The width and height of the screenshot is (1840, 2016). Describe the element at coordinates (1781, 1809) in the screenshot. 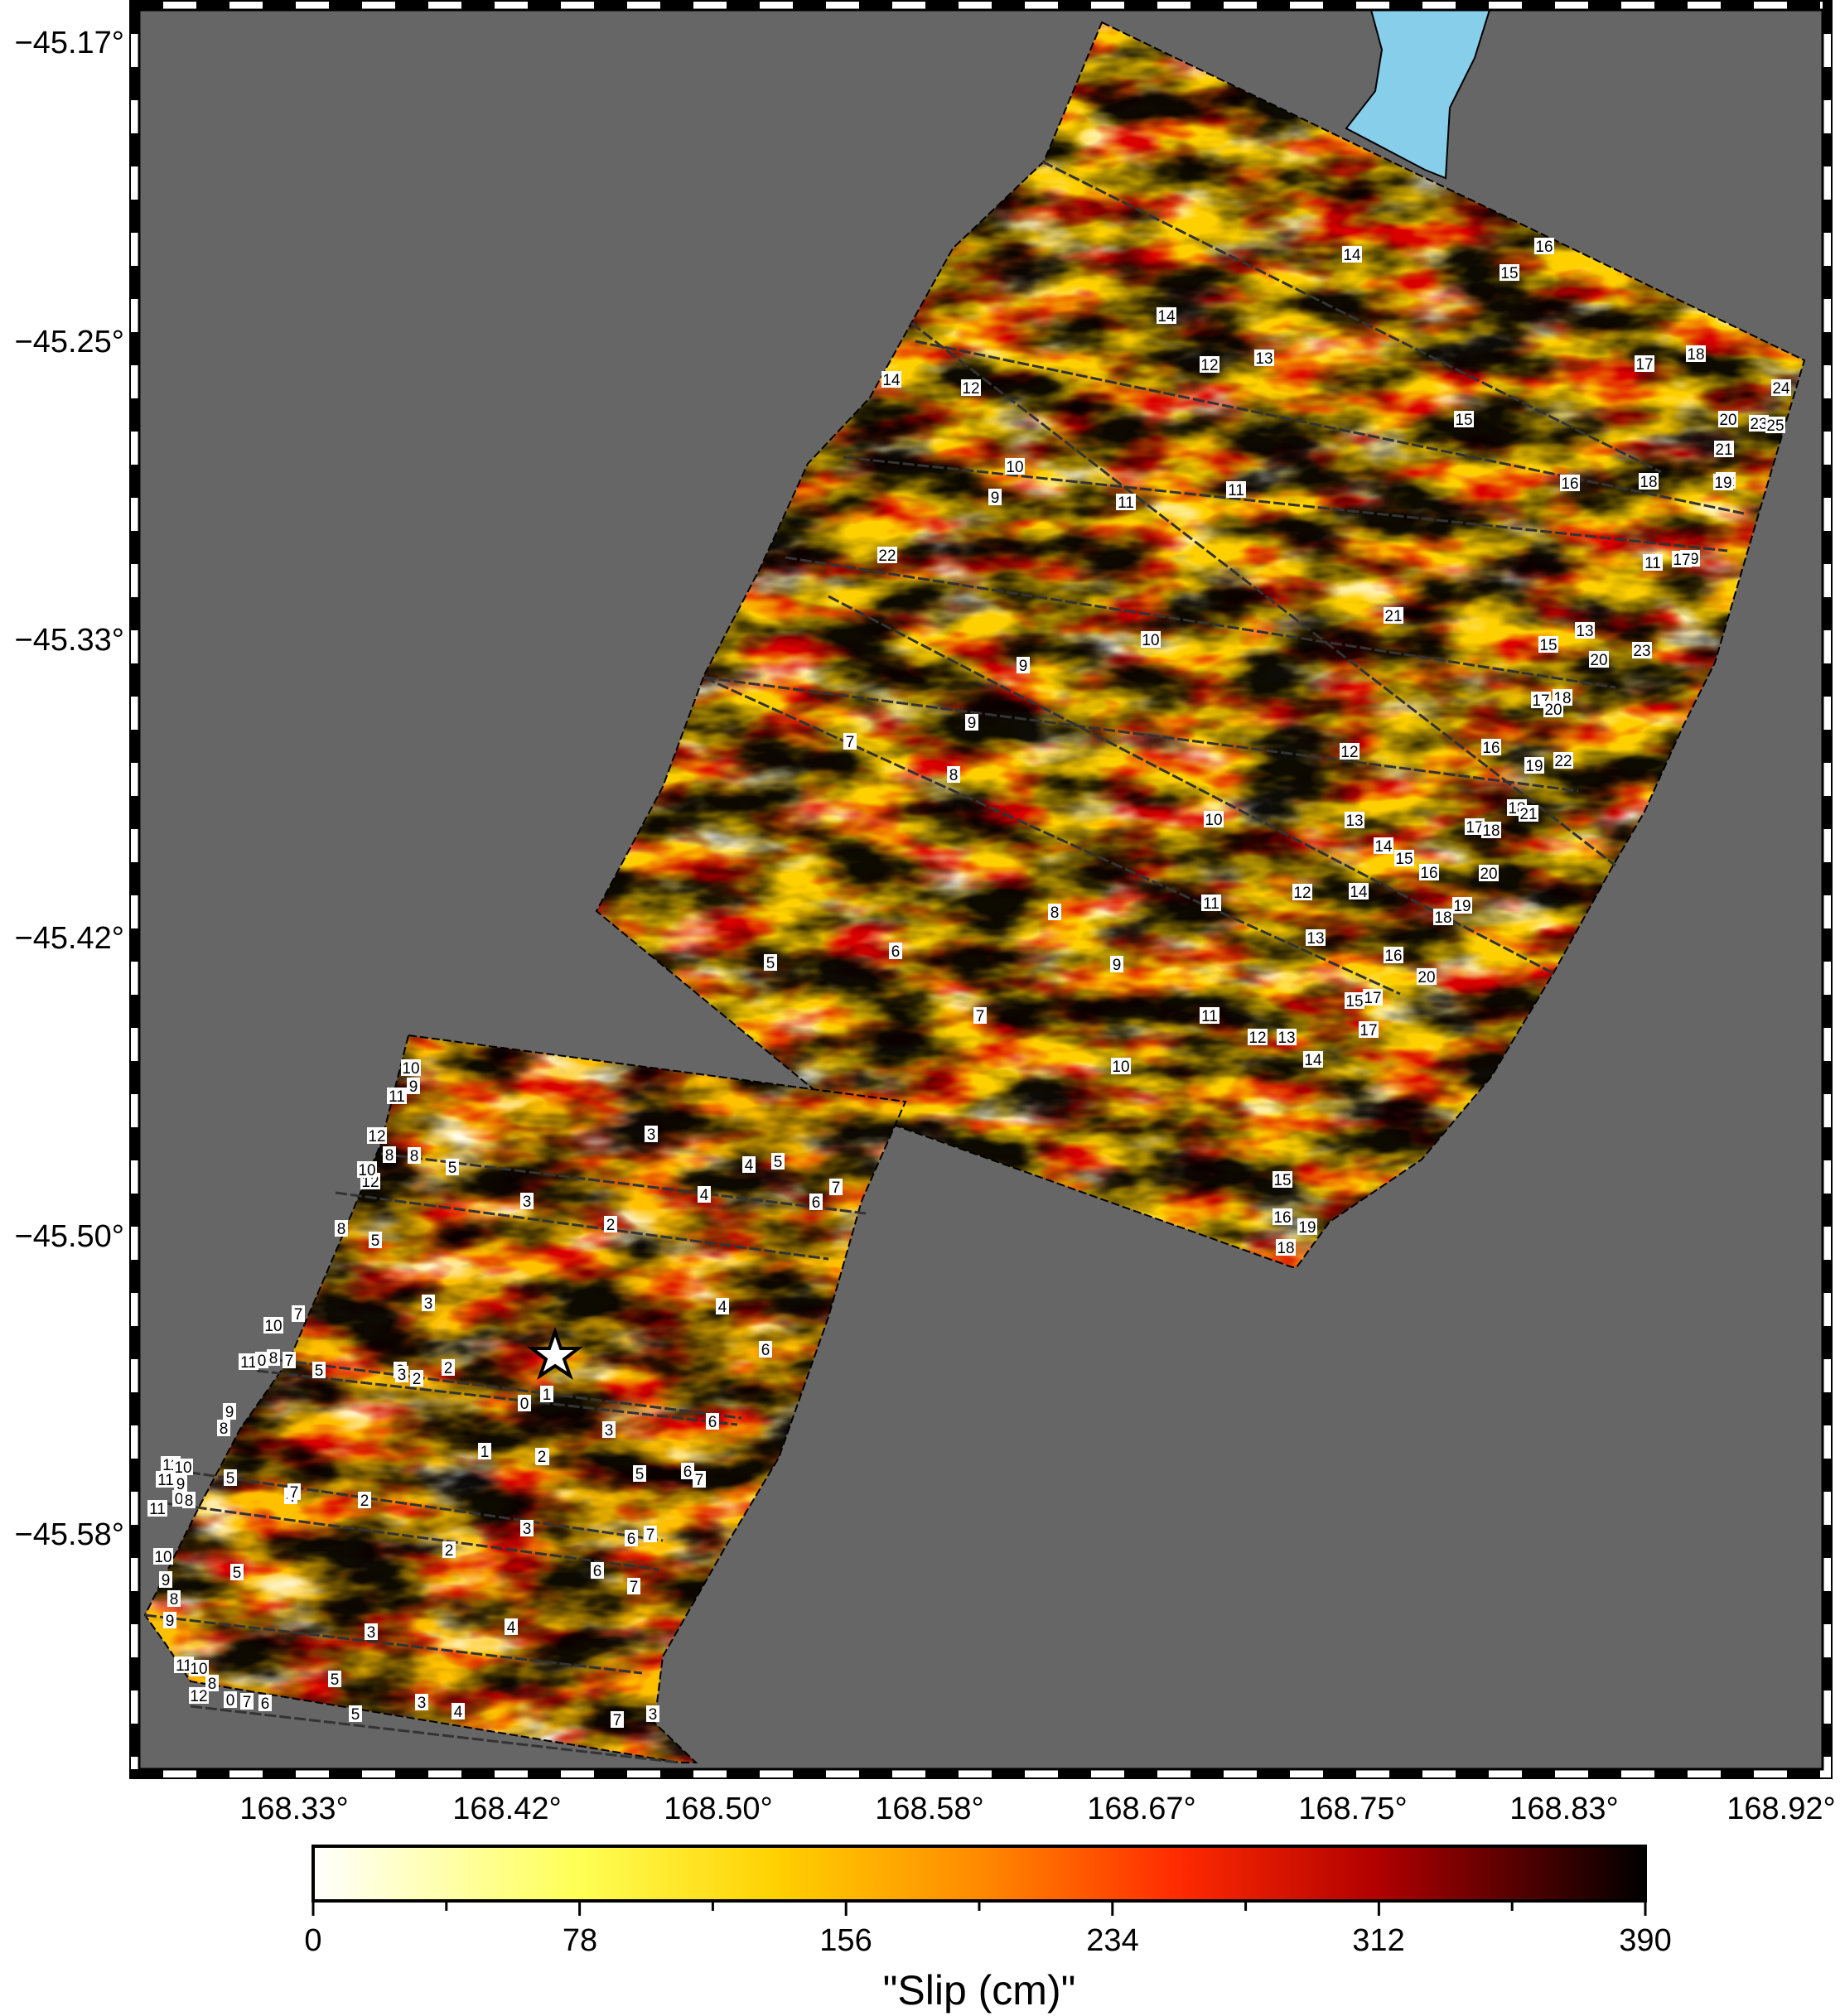

I see `x-tick-label: 168.92°` at that location.